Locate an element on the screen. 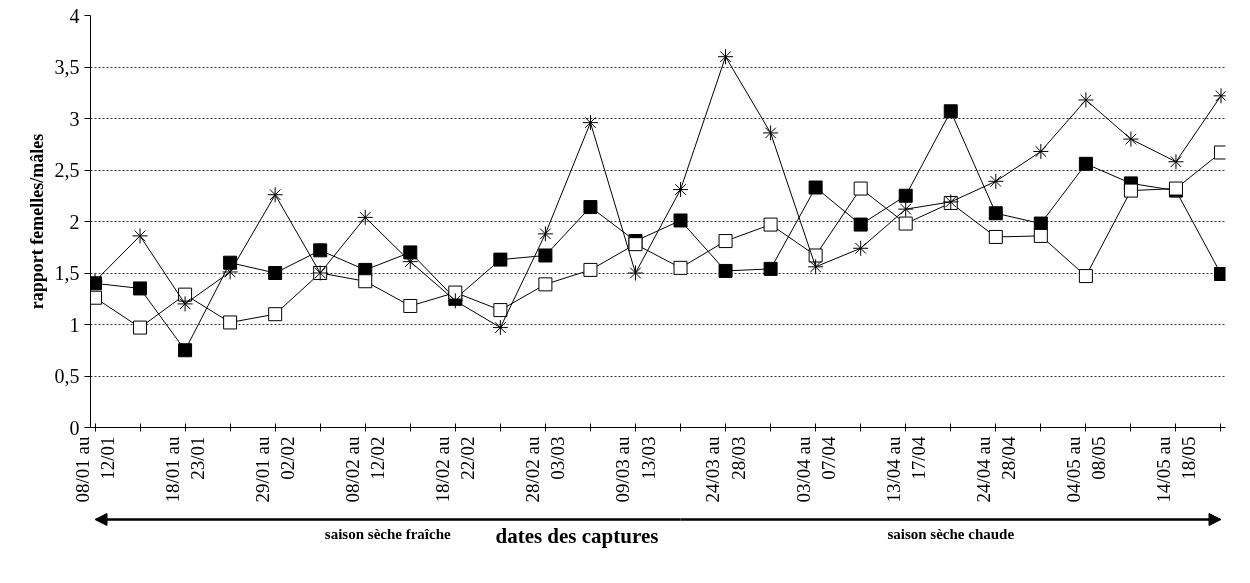  x-tick-label: 13/04 au 17/04 is located at coordinates (905, 469).